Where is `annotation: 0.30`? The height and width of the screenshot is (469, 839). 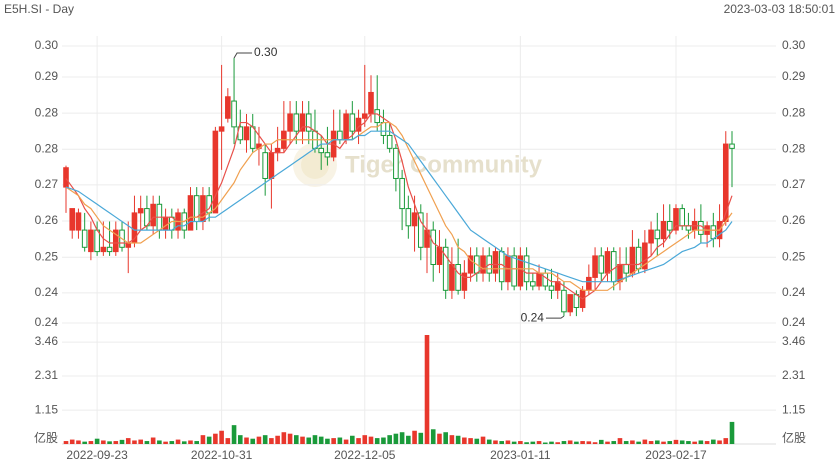 annotation: 0.30 is located at coordinates (266, 52).